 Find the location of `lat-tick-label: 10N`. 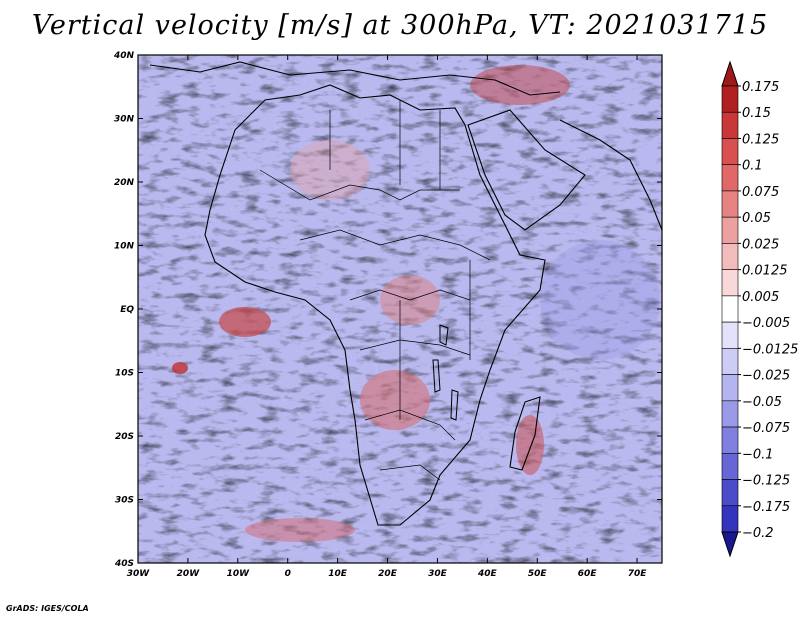

lat-tick-label: 10N is located at coordinates (124, 247).